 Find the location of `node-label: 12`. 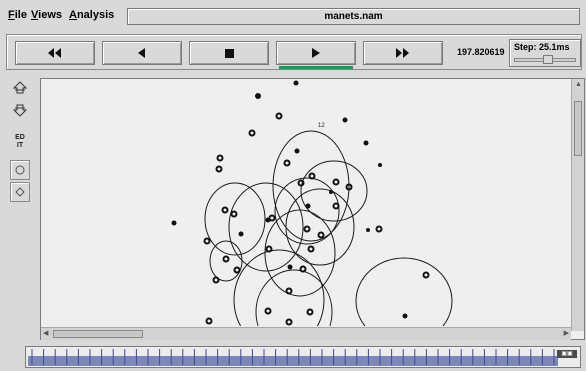

node-label: 12 is located at coordinates (321, 126).